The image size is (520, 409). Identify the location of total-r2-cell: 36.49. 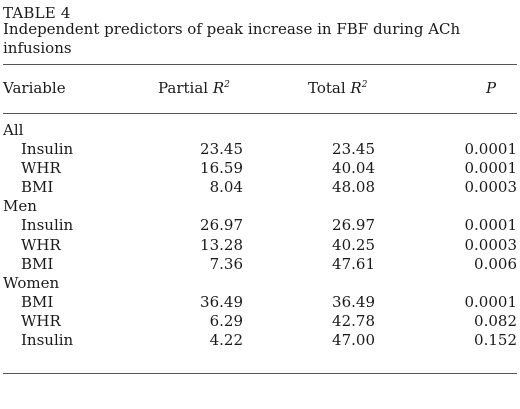
(353, 301).